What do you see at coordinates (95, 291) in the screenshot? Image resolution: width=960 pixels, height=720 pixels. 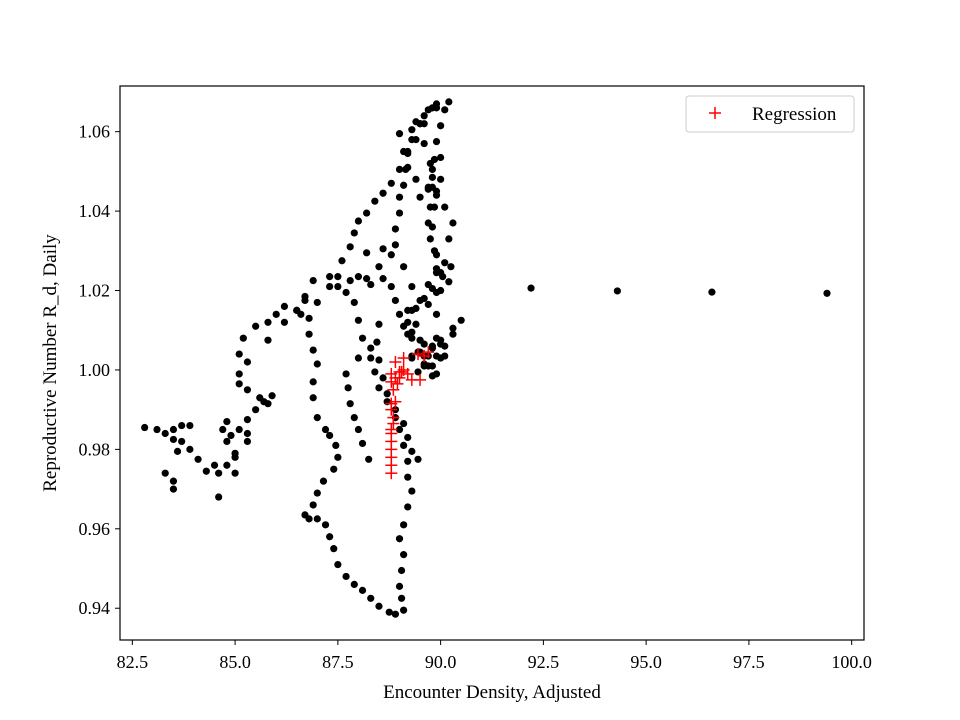 I see `y-tick-label: 1.02` at bounding box center [95, 291].